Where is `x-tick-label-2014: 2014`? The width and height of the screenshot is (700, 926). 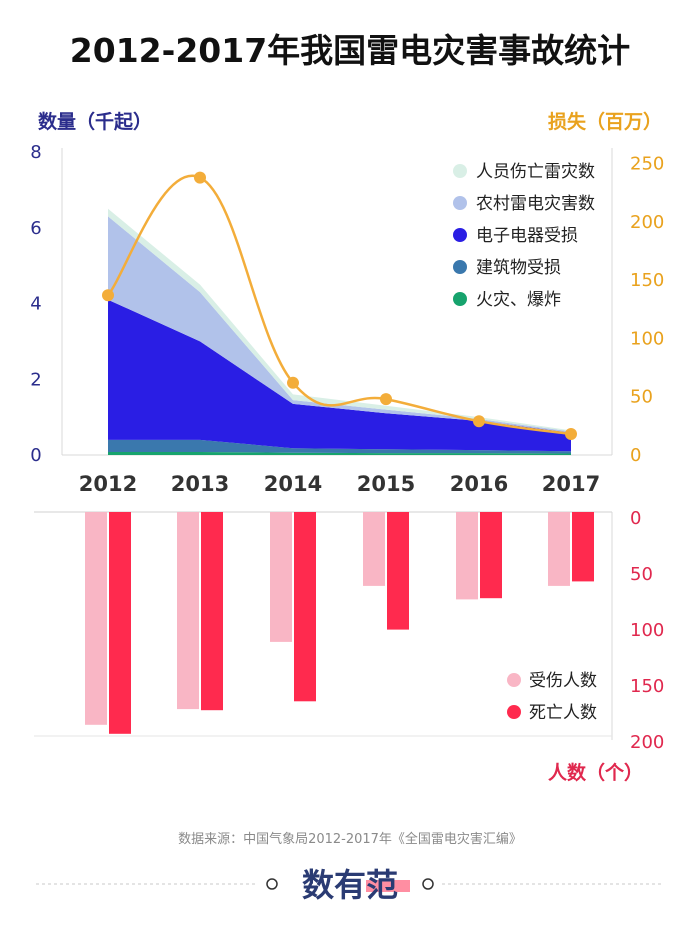 x-tick-label-2014: 2014 is located at coordinates (293, 484).